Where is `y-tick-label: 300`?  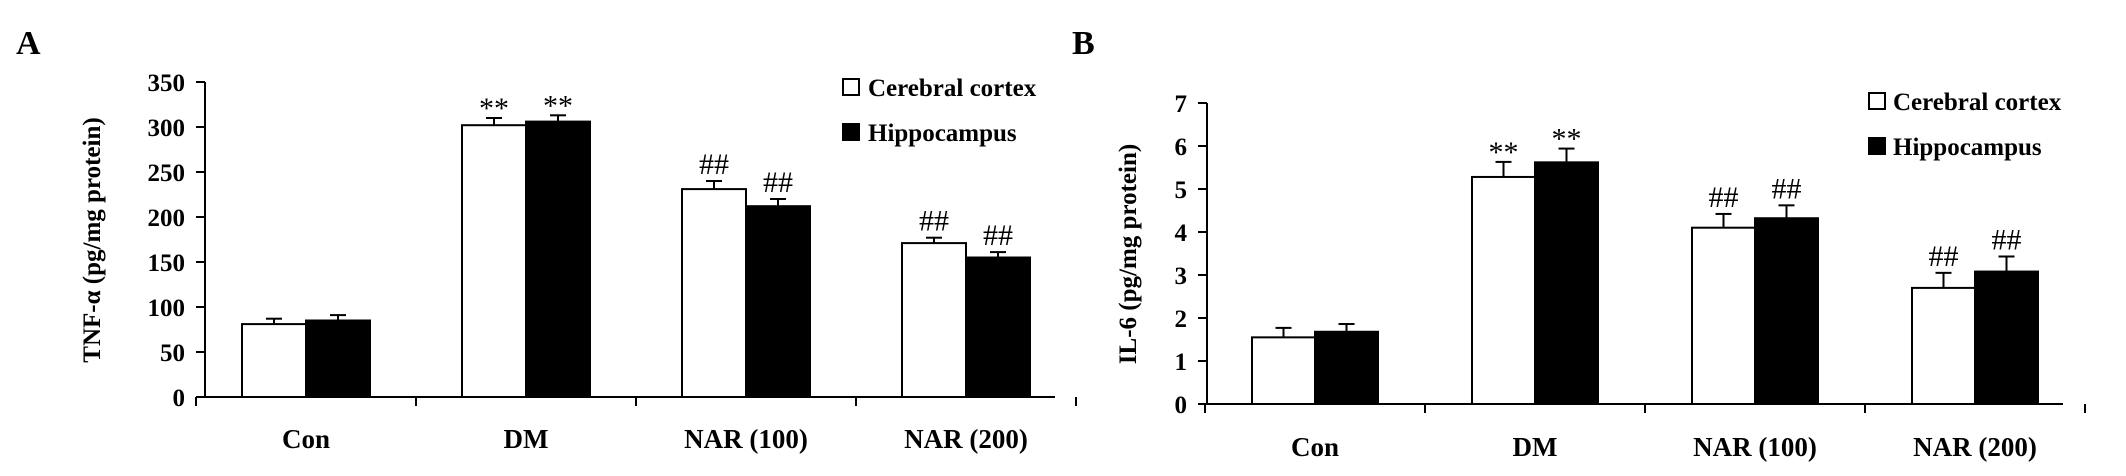
y-tick-label: 300 is located at coordinates (167, 128).